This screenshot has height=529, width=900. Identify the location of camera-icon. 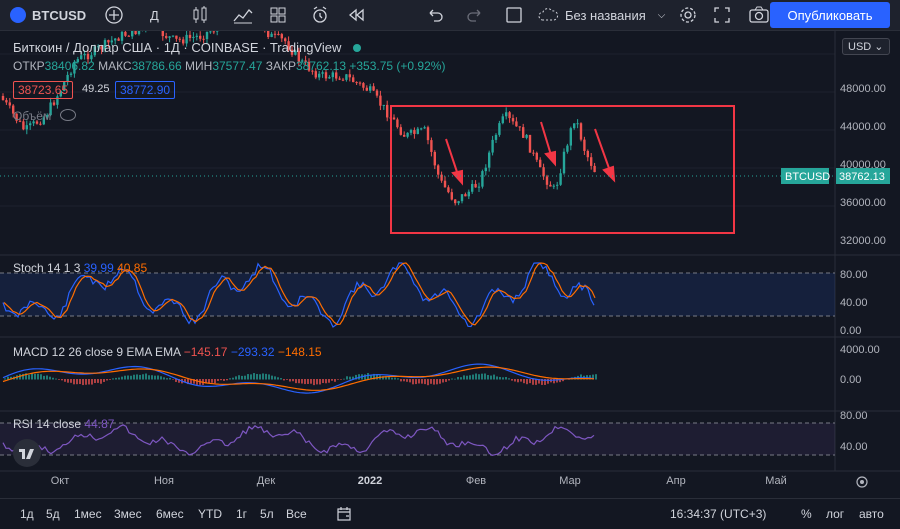
(759, 14).